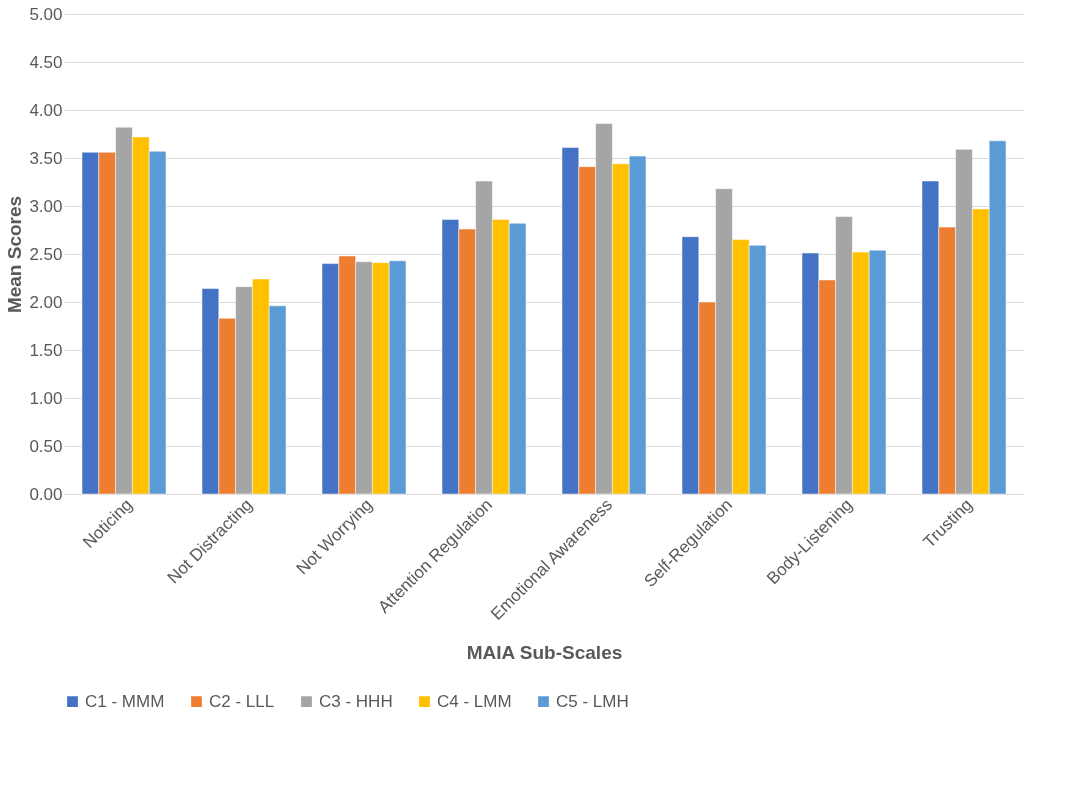 The image size is (1089, 798). I want to click on y-tick-label: 2.50, so click(46, 254).